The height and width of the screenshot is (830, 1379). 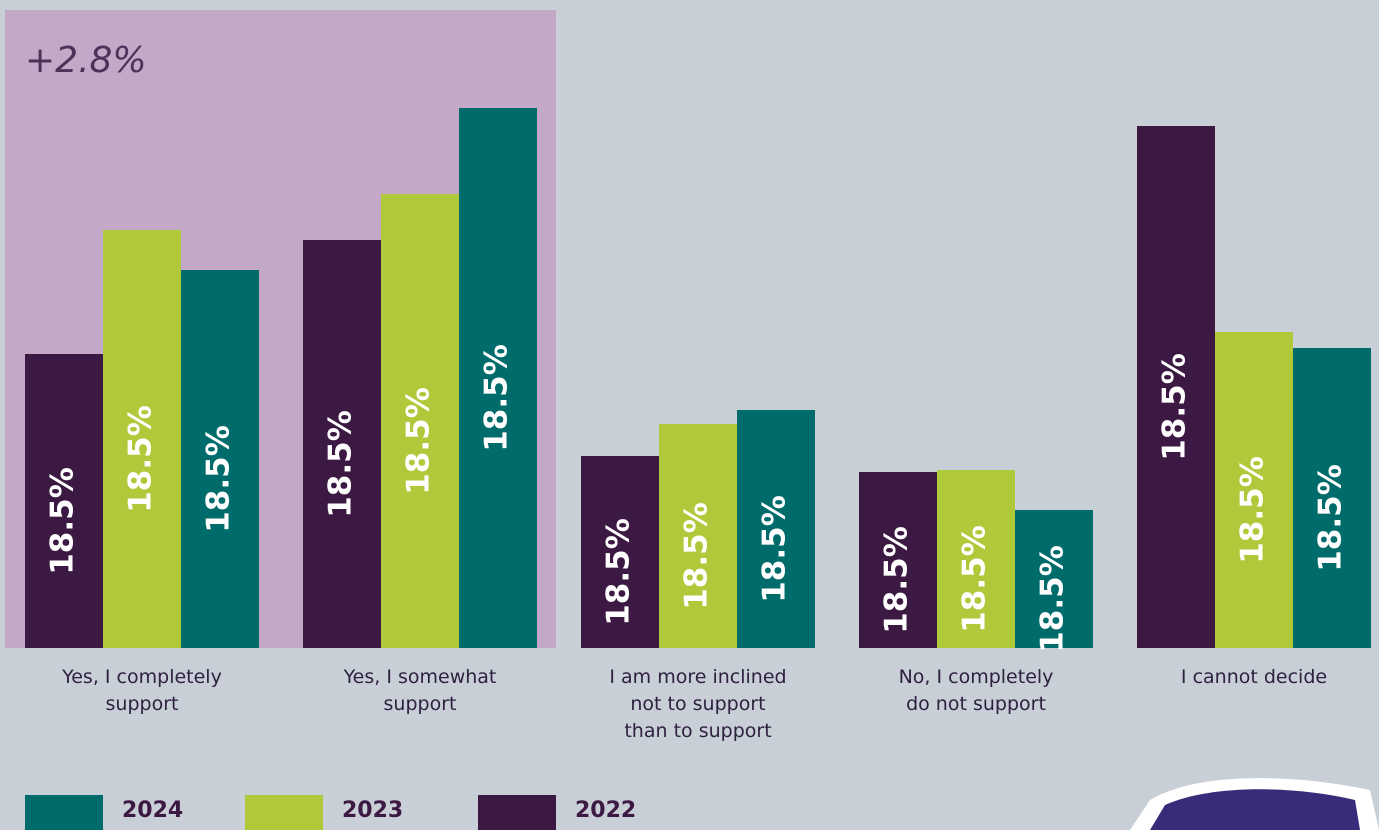 I want to click on category-label: Yes, I completely support, so click(x=142, y=690).